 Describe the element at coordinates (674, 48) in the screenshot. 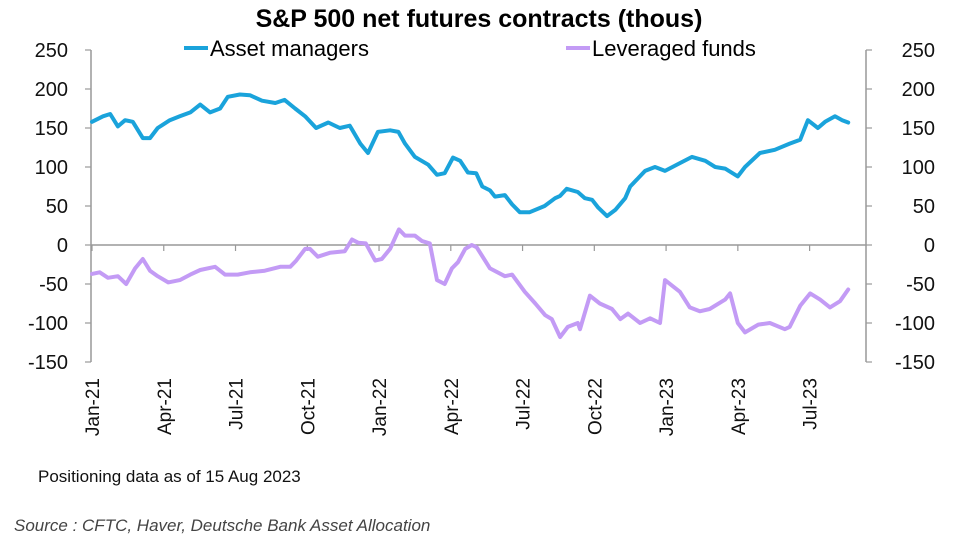

I see `legend-label: Leveraged funds` at that location.